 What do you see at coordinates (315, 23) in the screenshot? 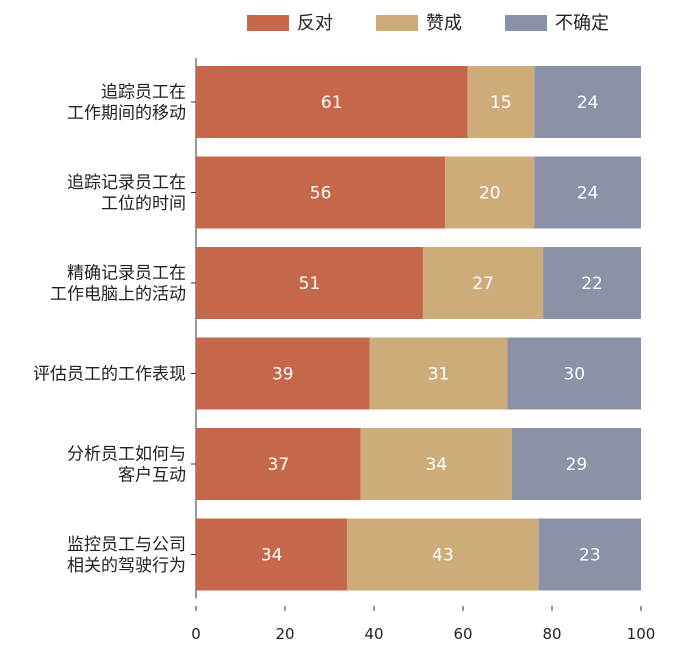
I see `legend-label: 反对` at bounding box center [315, 23].